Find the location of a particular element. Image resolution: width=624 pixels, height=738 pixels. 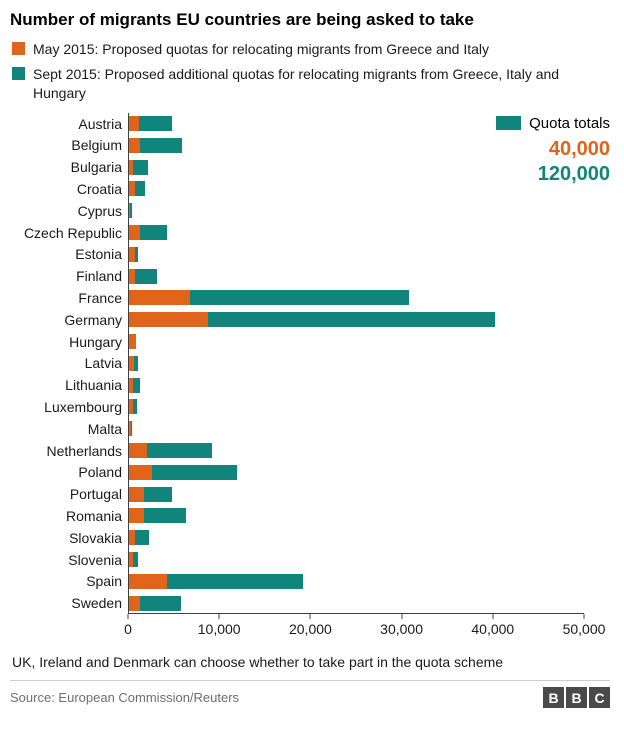

chart-row: Slovakia is located at coordinates (310, 538).